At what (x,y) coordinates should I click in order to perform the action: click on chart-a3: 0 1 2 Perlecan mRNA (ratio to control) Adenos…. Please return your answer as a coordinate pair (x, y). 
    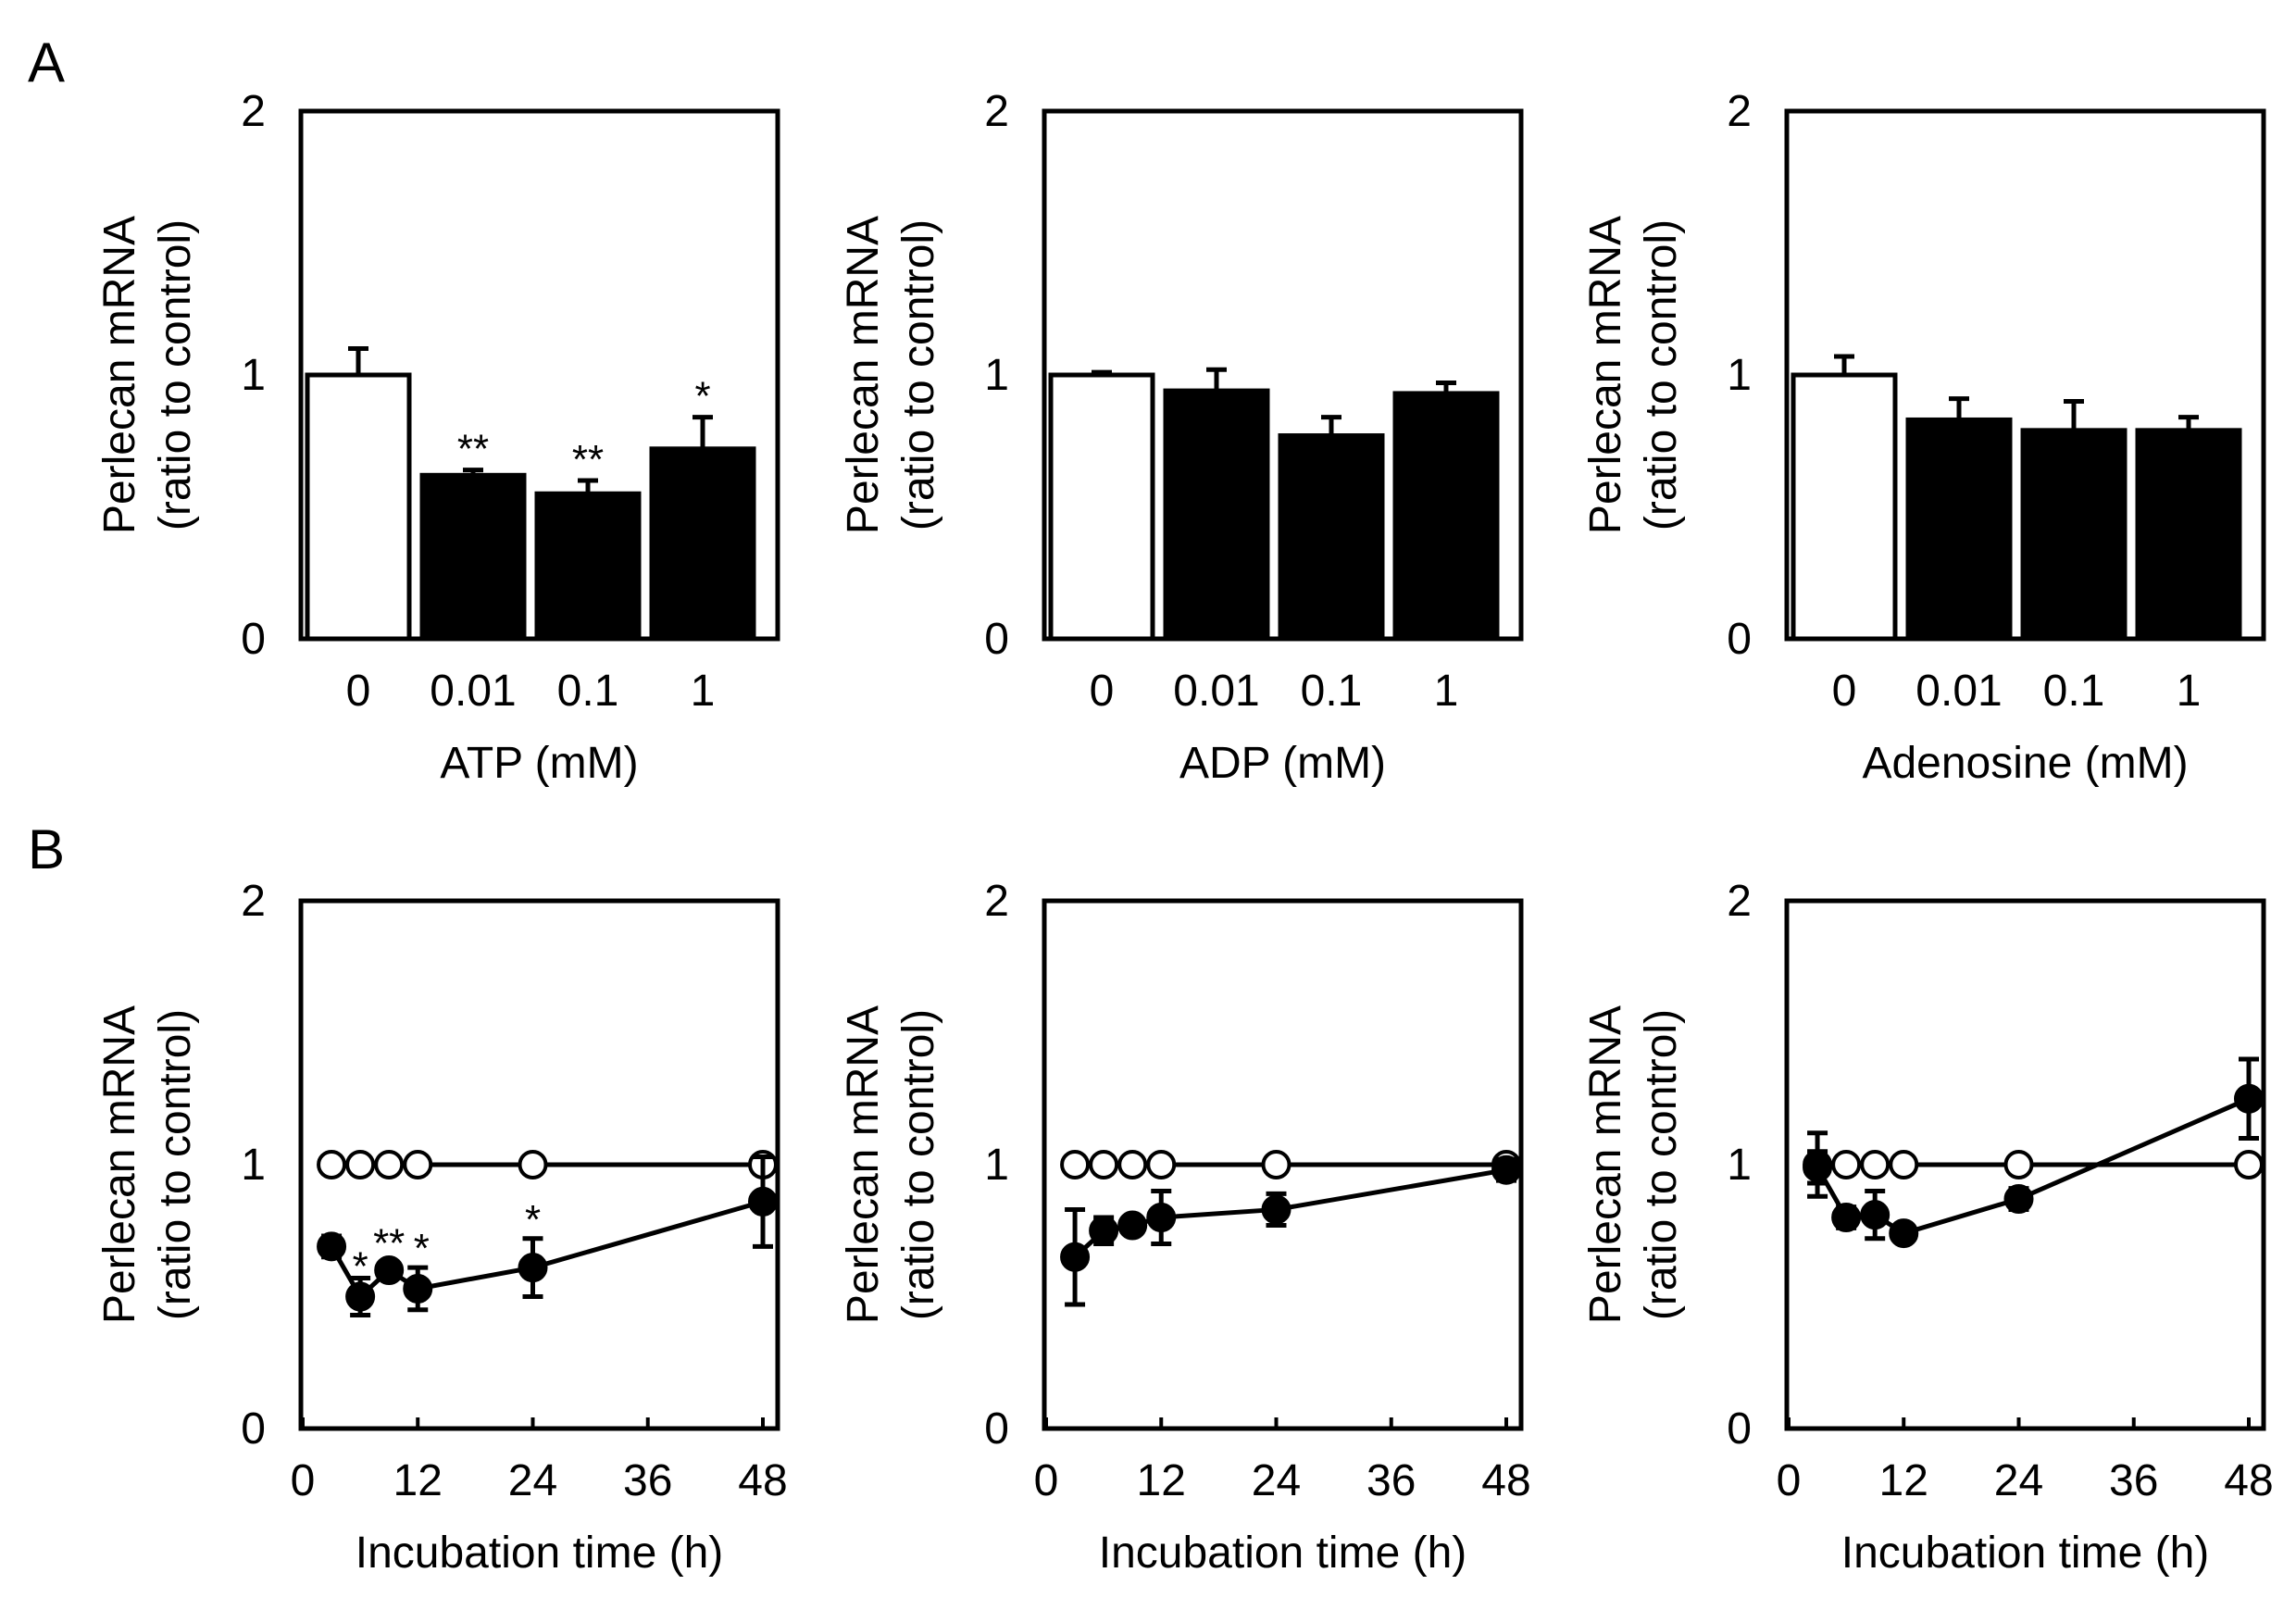
    Looking at the image, I should click on (1923, 437).